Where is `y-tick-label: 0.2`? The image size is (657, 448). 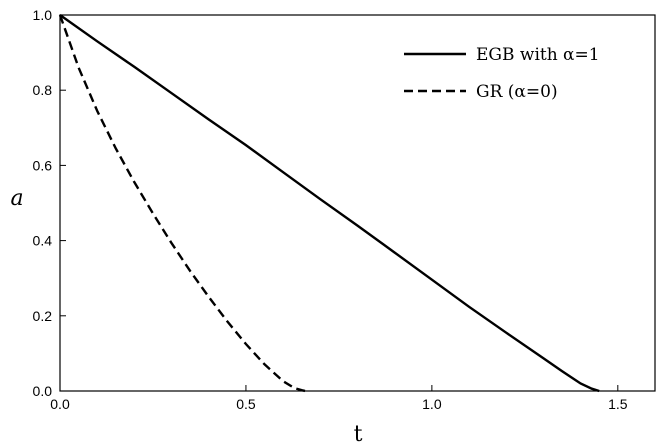 y-tick-label: 0.2 is located at coordinates (43, 316).